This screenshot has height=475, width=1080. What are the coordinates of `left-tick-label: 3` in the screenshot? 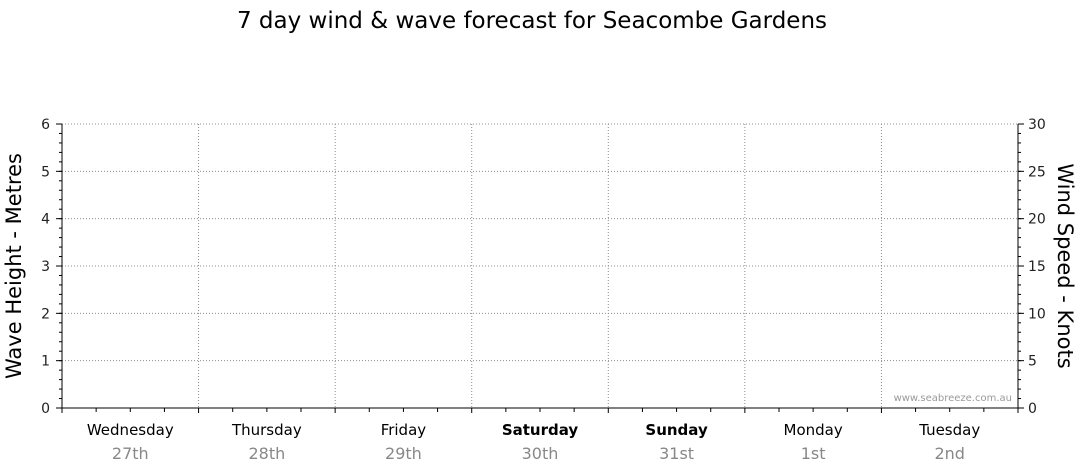 It's located at (45, 267).